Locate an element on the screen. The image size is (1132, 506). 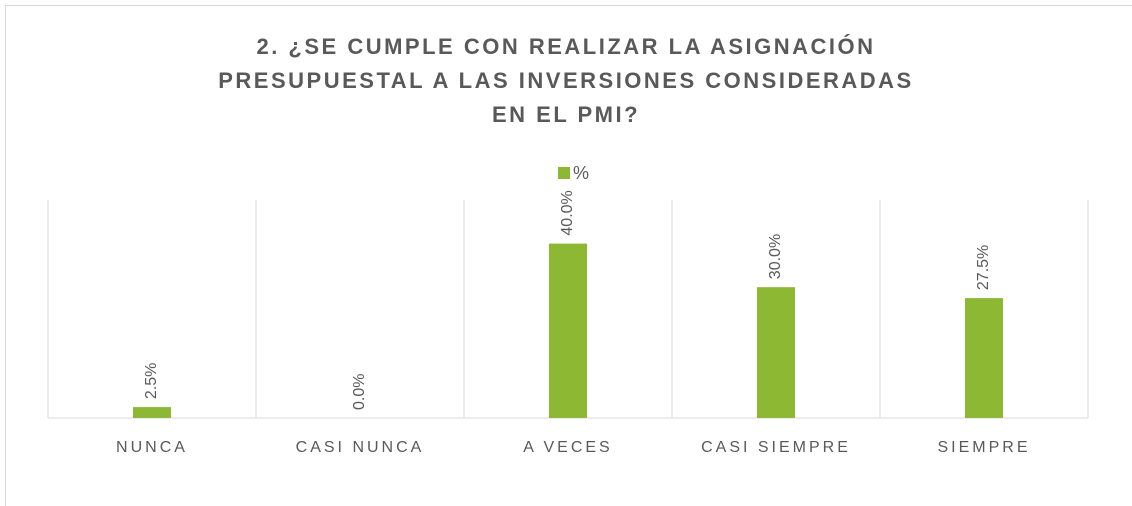
data-label: 30.0% is located at coordinates (775, 256).